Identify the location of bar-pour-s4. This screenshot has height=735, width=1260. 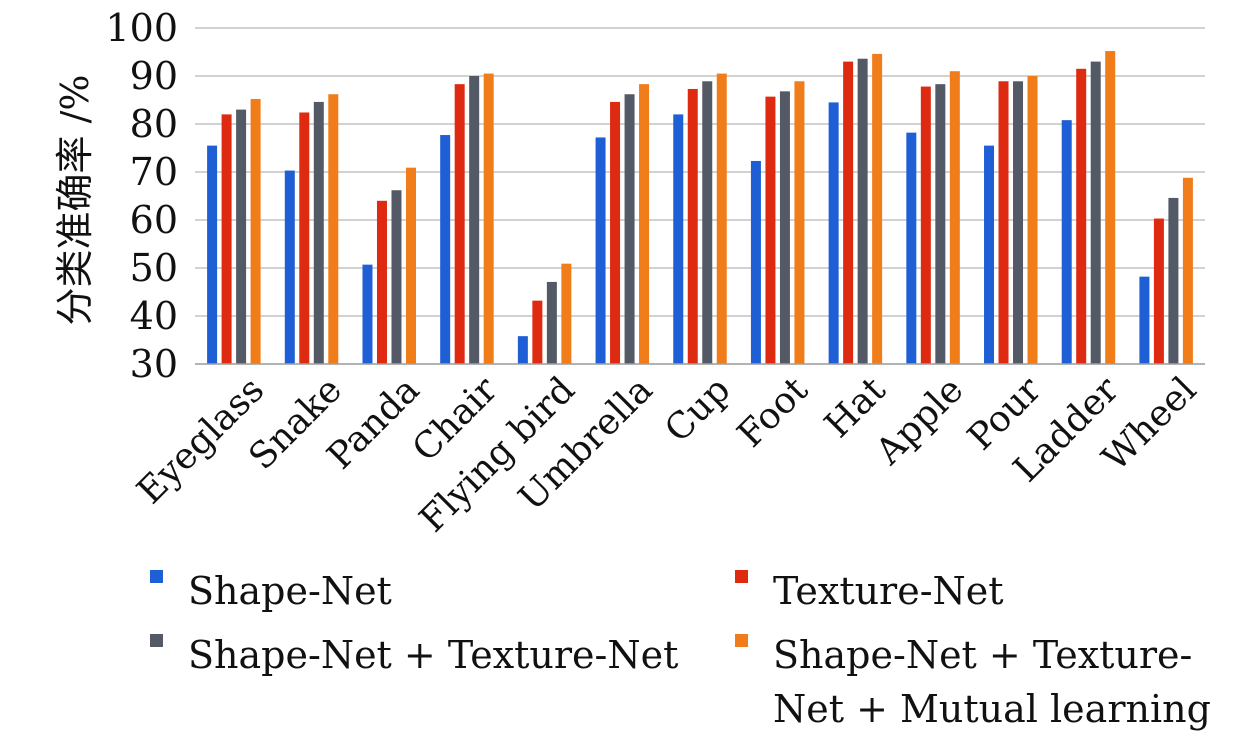
(1032, 220).